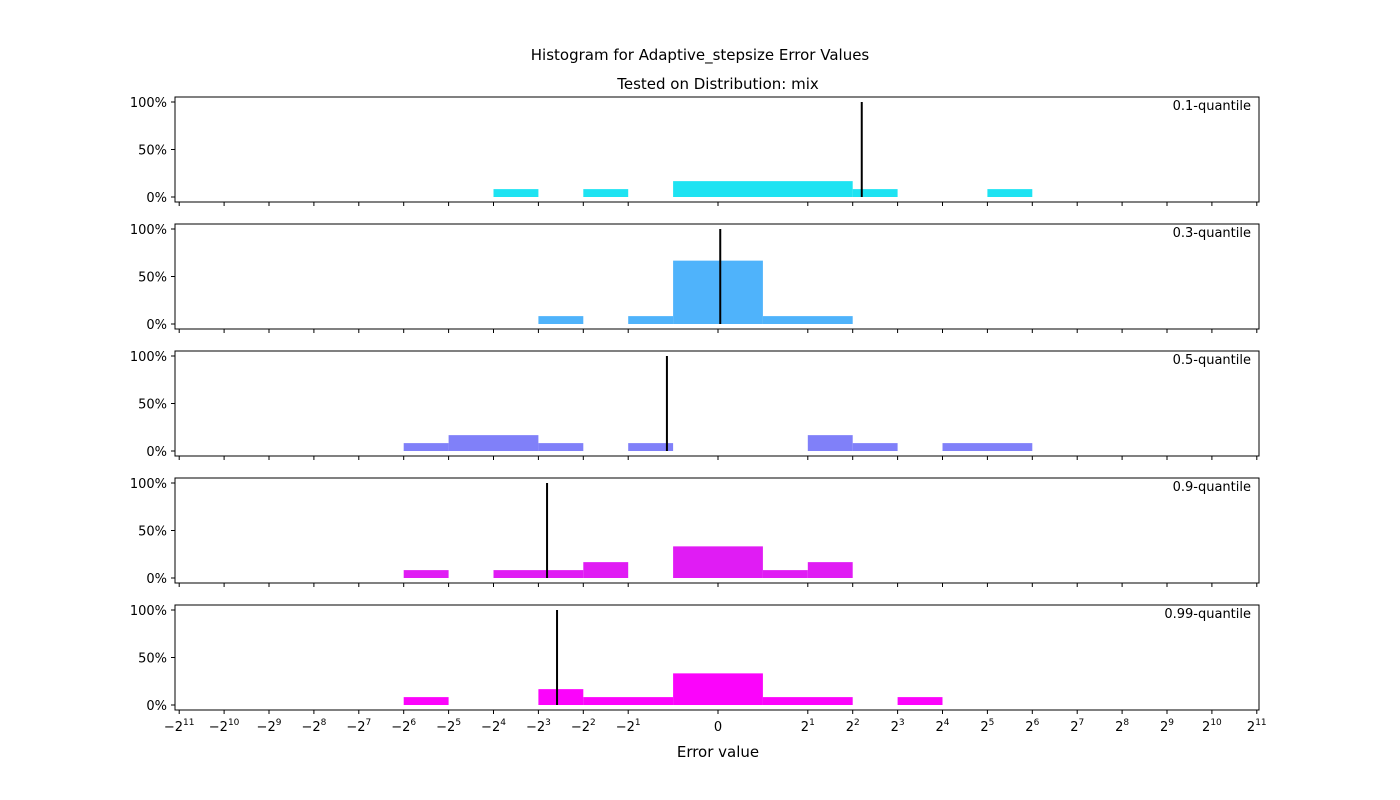 Image resolution: width=1400 pixels, height=800 pixels. Describe the element at coordinates (538, 726) in the screenshot. I see `x-tick-label: −23` at that location.